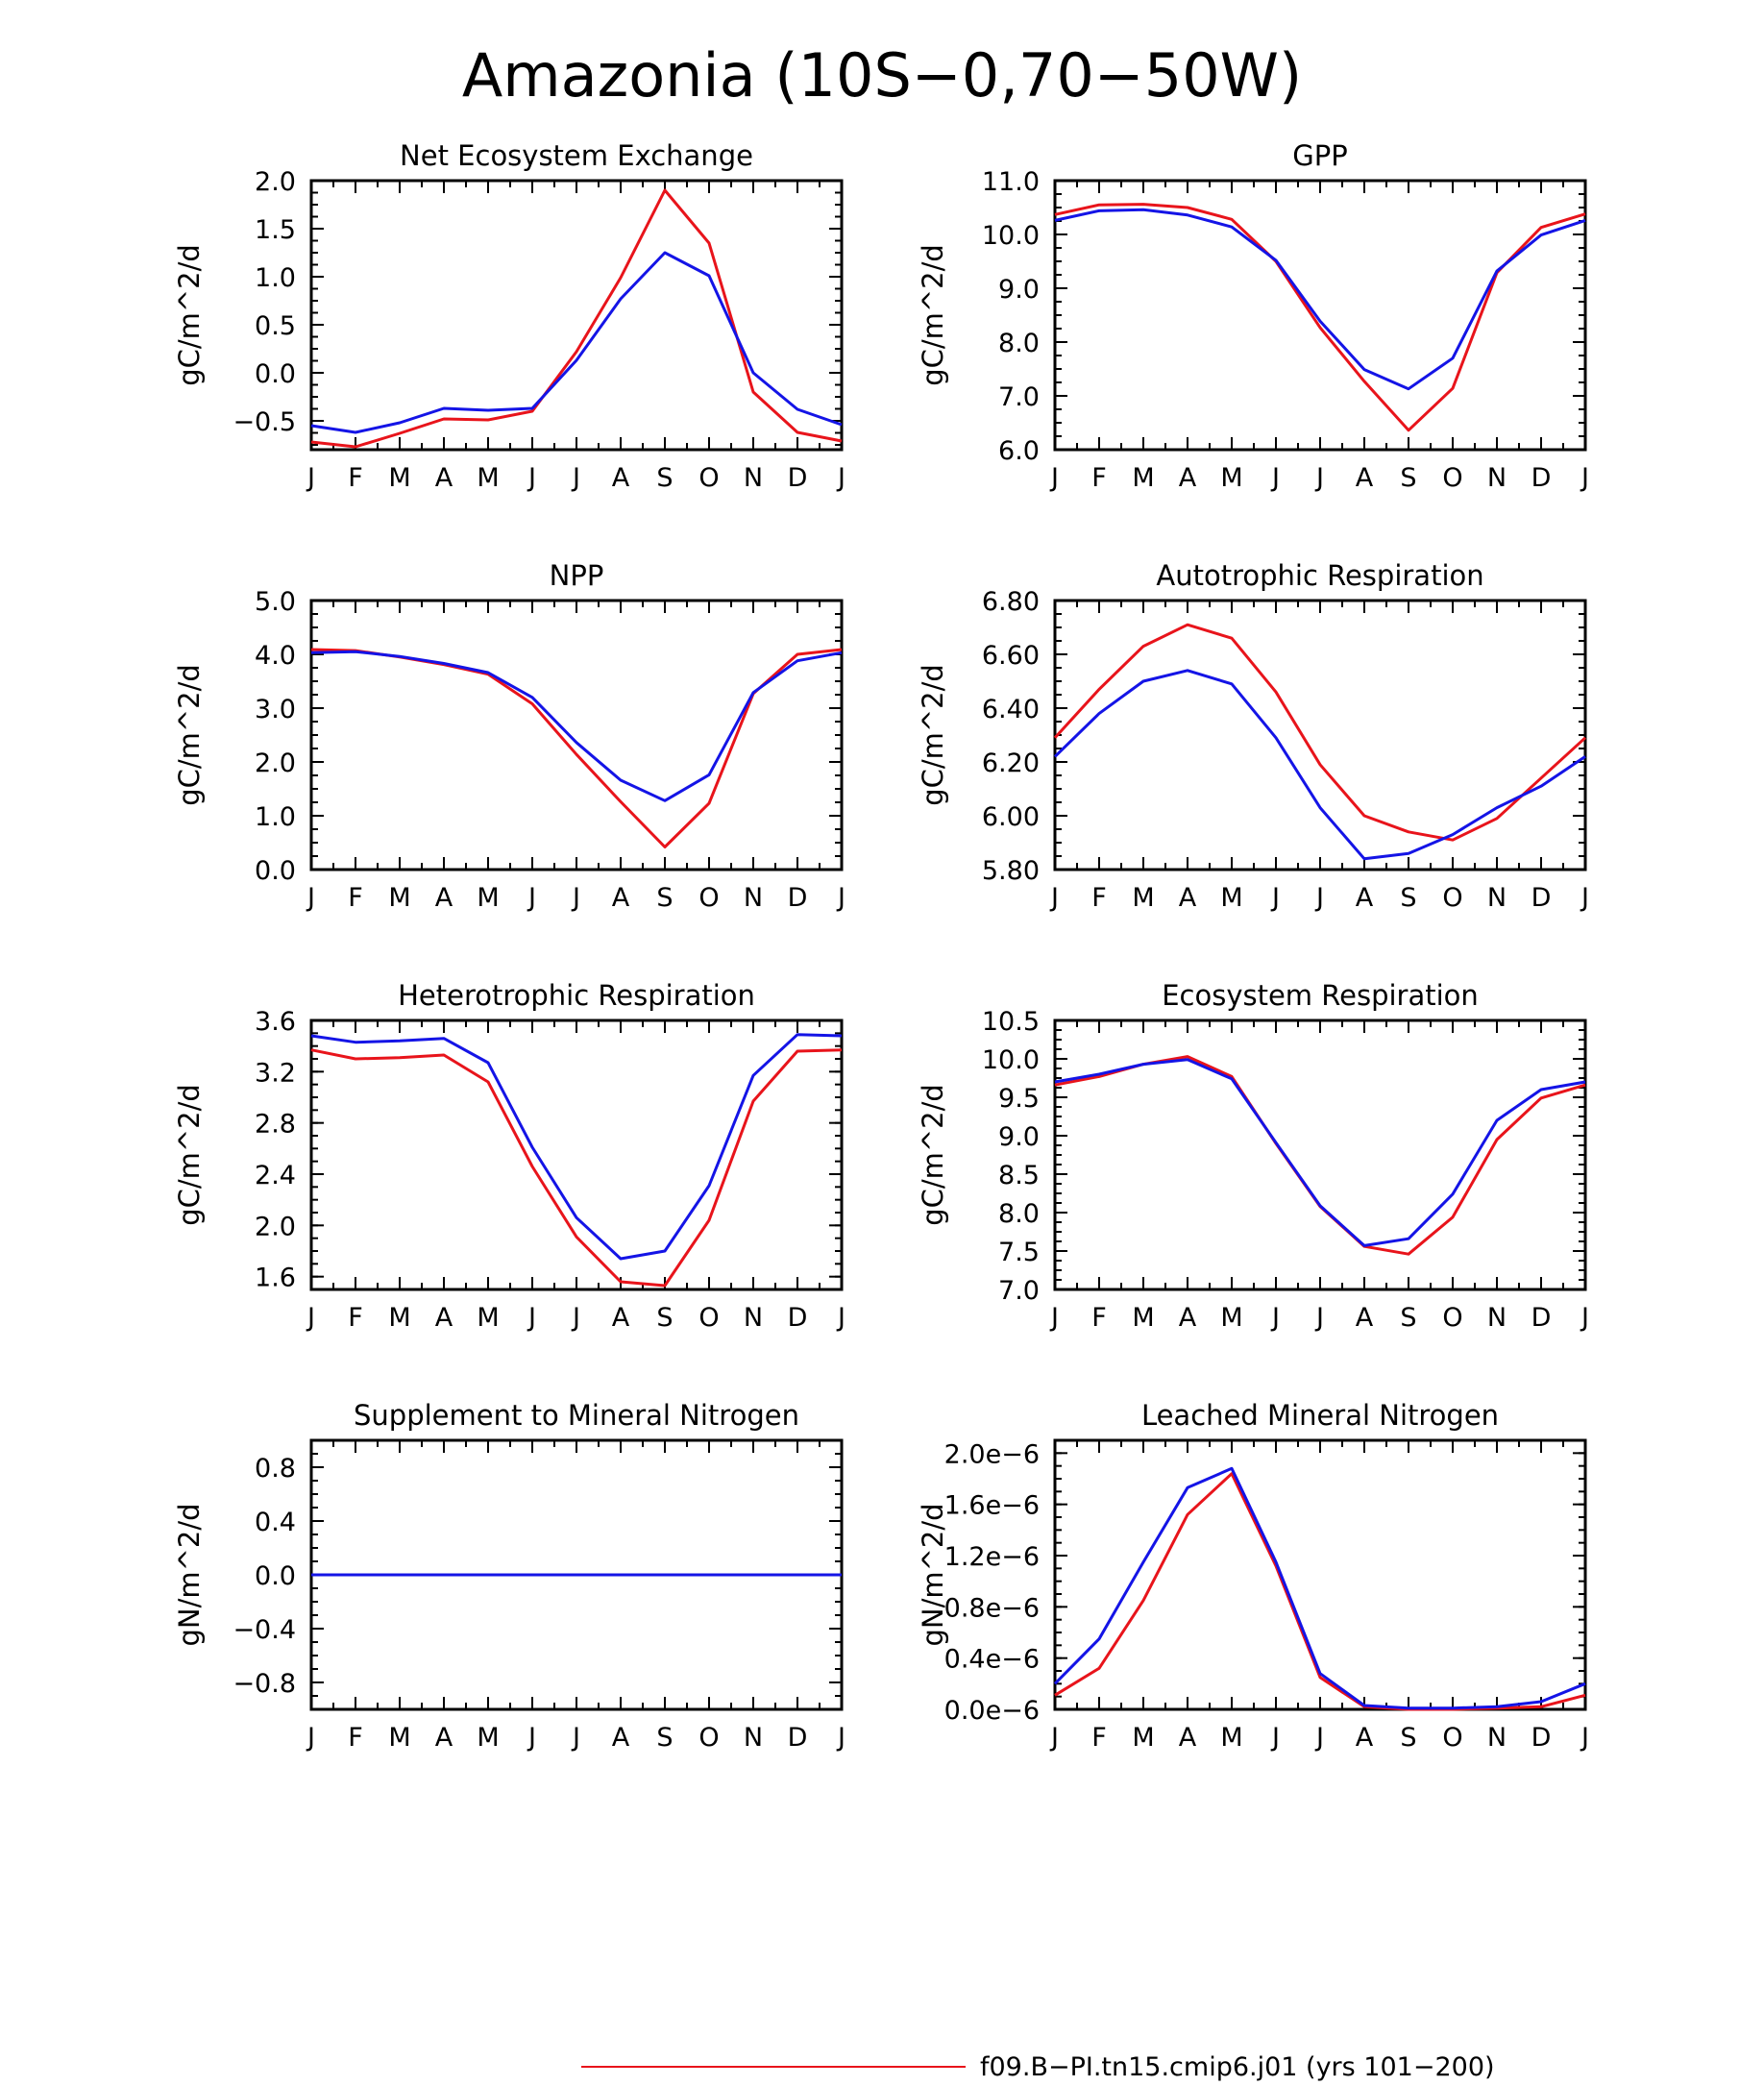 The image size is (1764, 2086). I want to click on y-tick-label: 7.0, so click(1019, 397).